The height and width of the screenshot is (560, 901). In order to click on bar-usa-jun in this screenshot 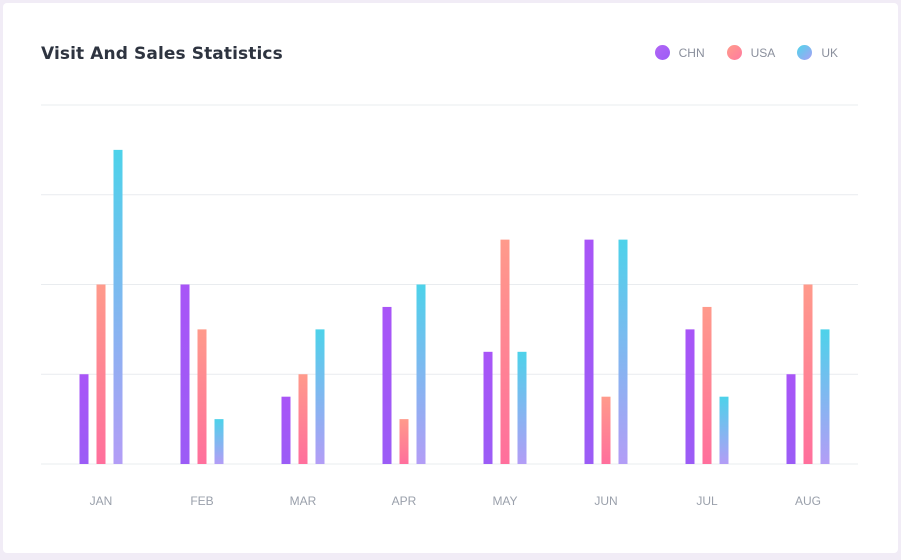, I will do `click(606, 430)`.